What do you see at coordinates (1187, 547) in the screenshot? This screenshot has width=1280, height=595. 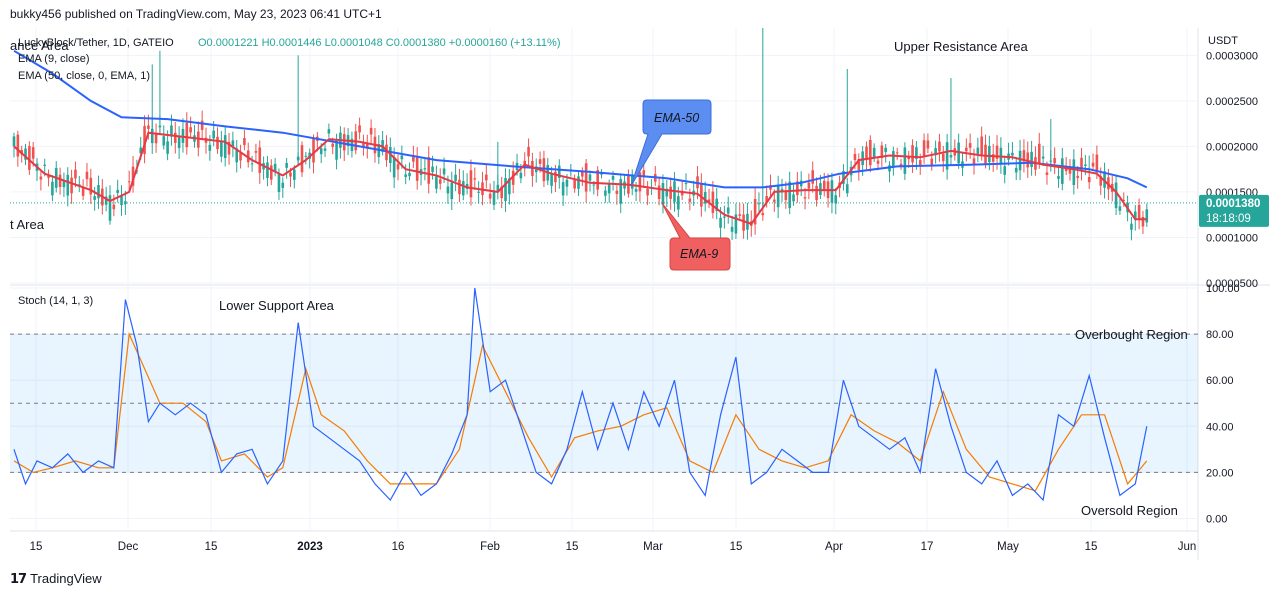 I see `time-tick-label: Jun` at bounding box center [1187, 547].